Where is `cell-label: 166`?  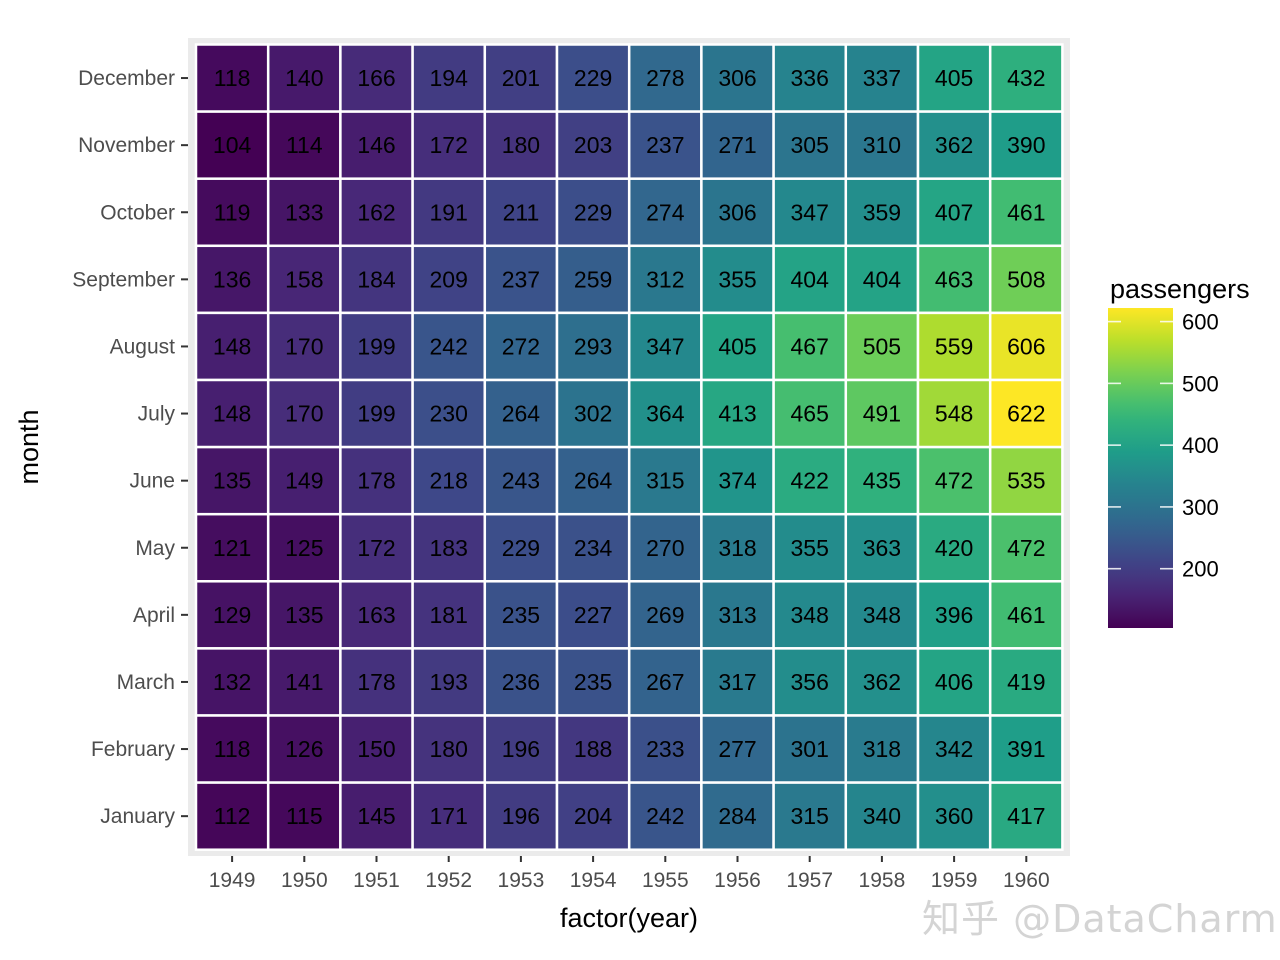 cell-label: 166 is located at coordinates (376, 78).